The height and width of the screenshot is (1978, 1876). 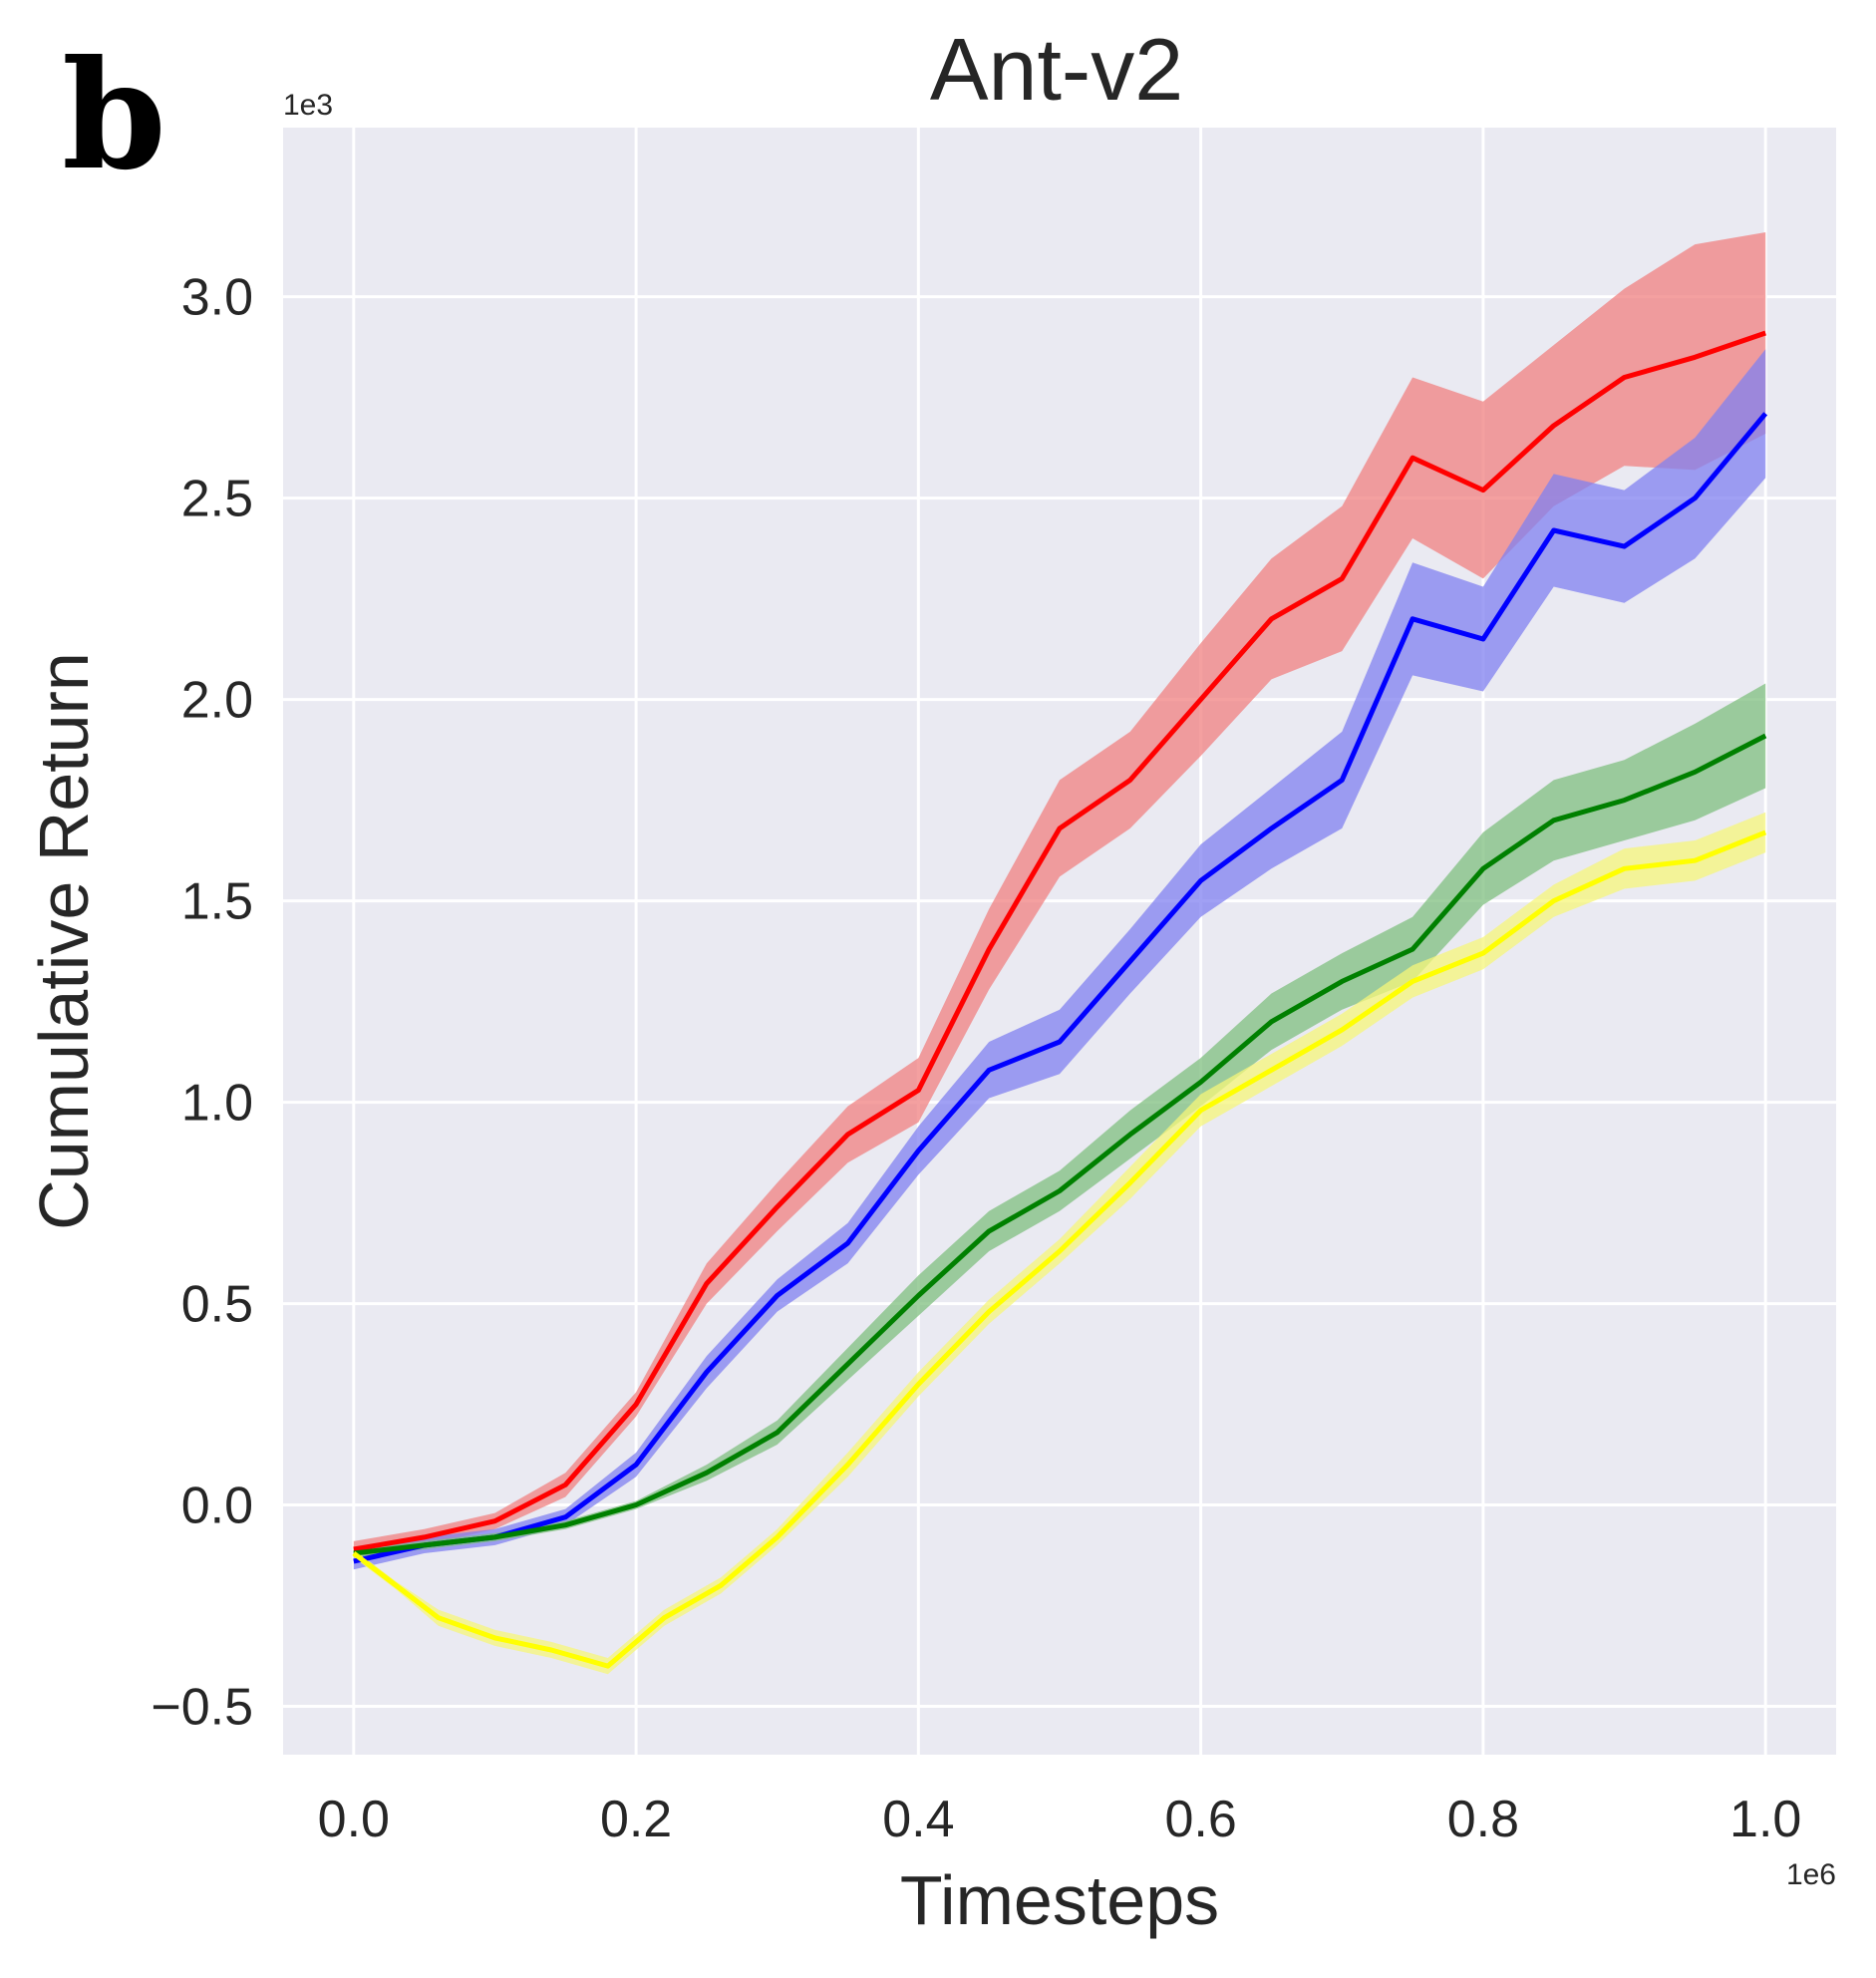 What do you see at coordinates (64, 941) in the screenshot?
I see `y-axis-label: Cumulative Return` at bounding box center [64, 941].